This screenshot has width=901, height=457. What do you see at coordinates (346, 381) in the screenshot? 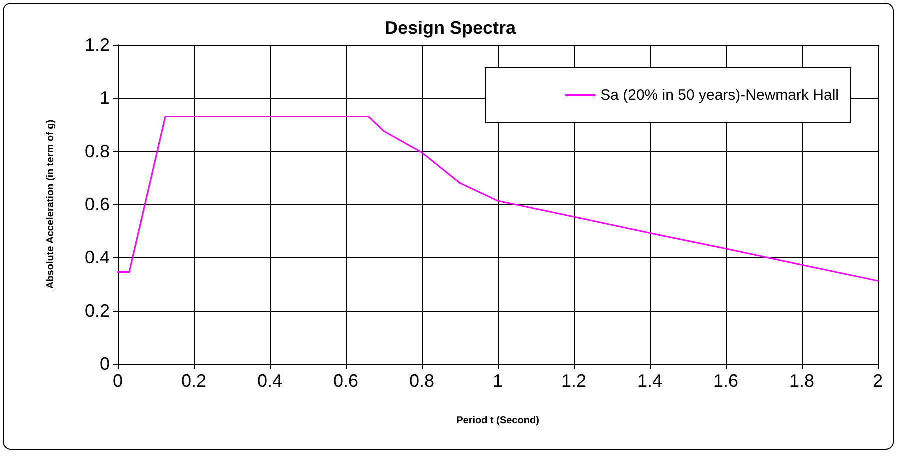
I see `x-tick-label: 0.6` at bounding box center [346, 381].